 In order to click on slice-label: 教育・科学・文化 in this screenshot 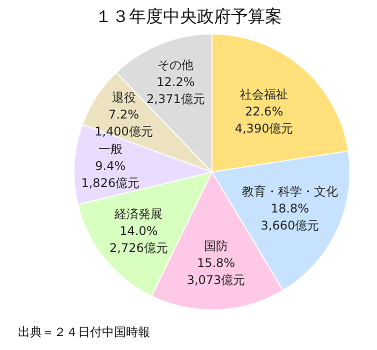, I will do `click(290, 191)`.